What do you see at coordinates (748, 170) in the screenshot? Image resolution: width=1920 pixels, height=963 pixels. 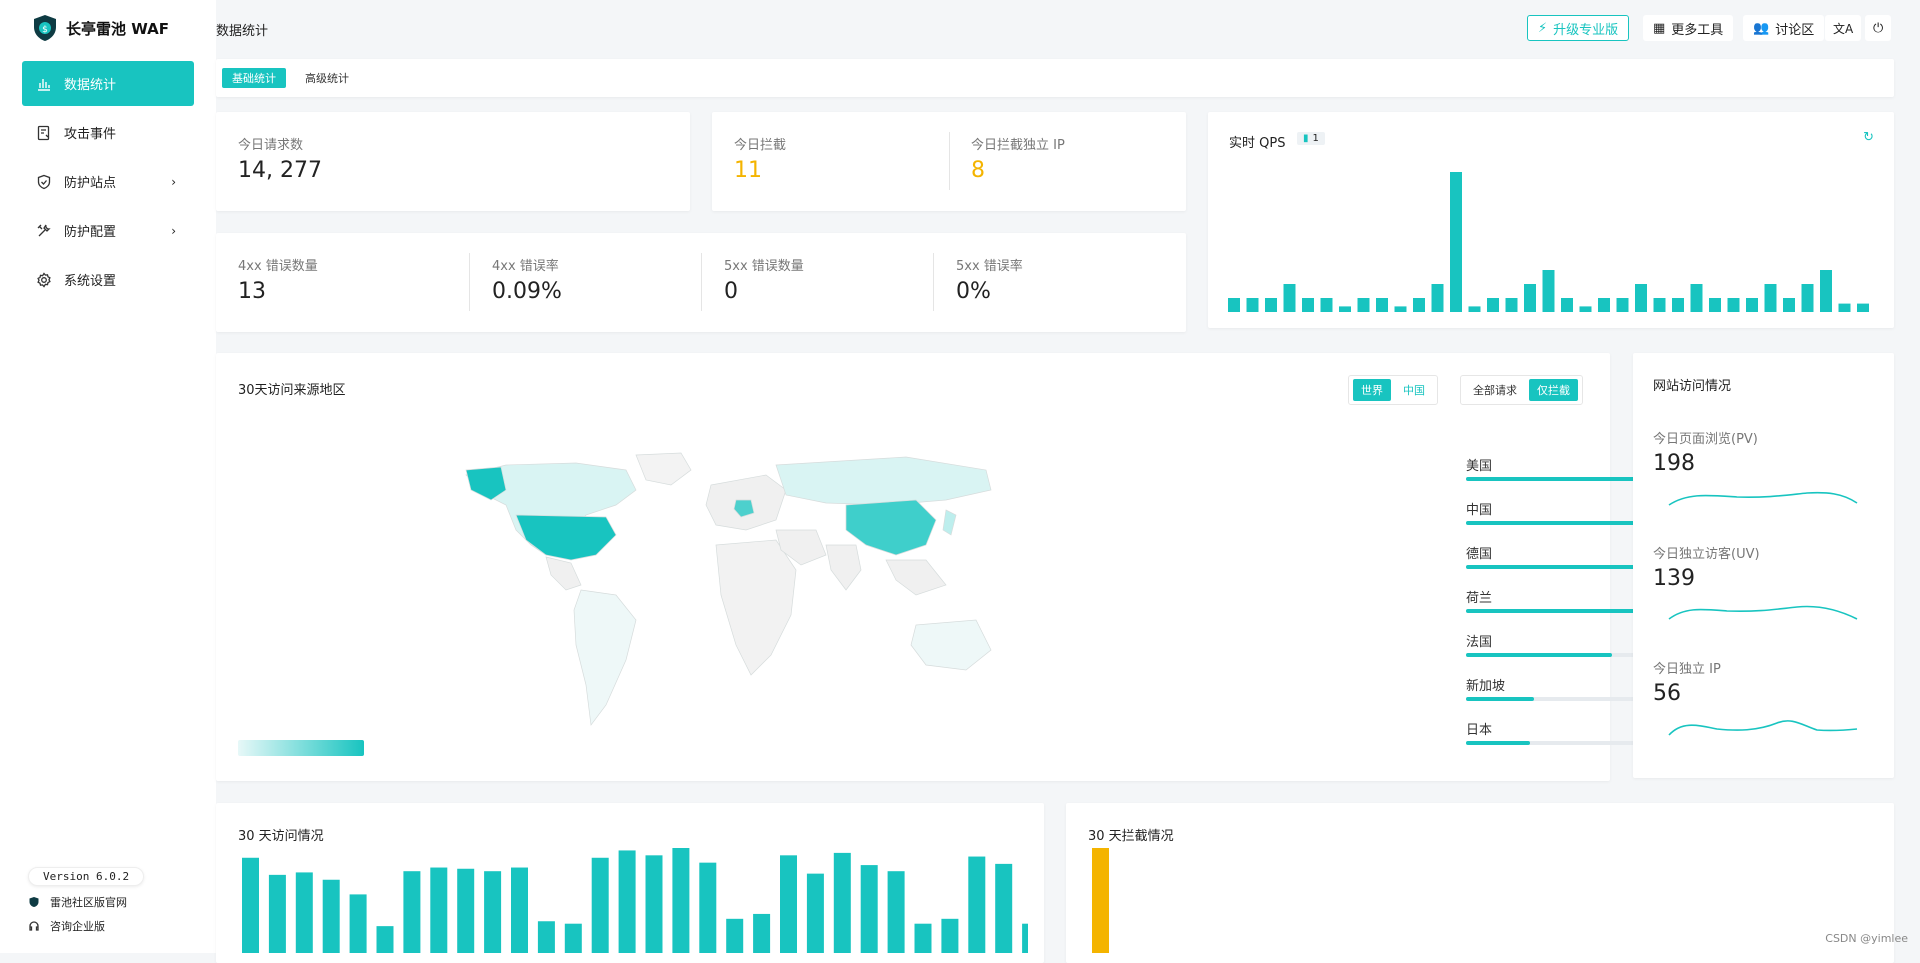 I see `today-blocked-value: 11` at bounding box center [748, 170].